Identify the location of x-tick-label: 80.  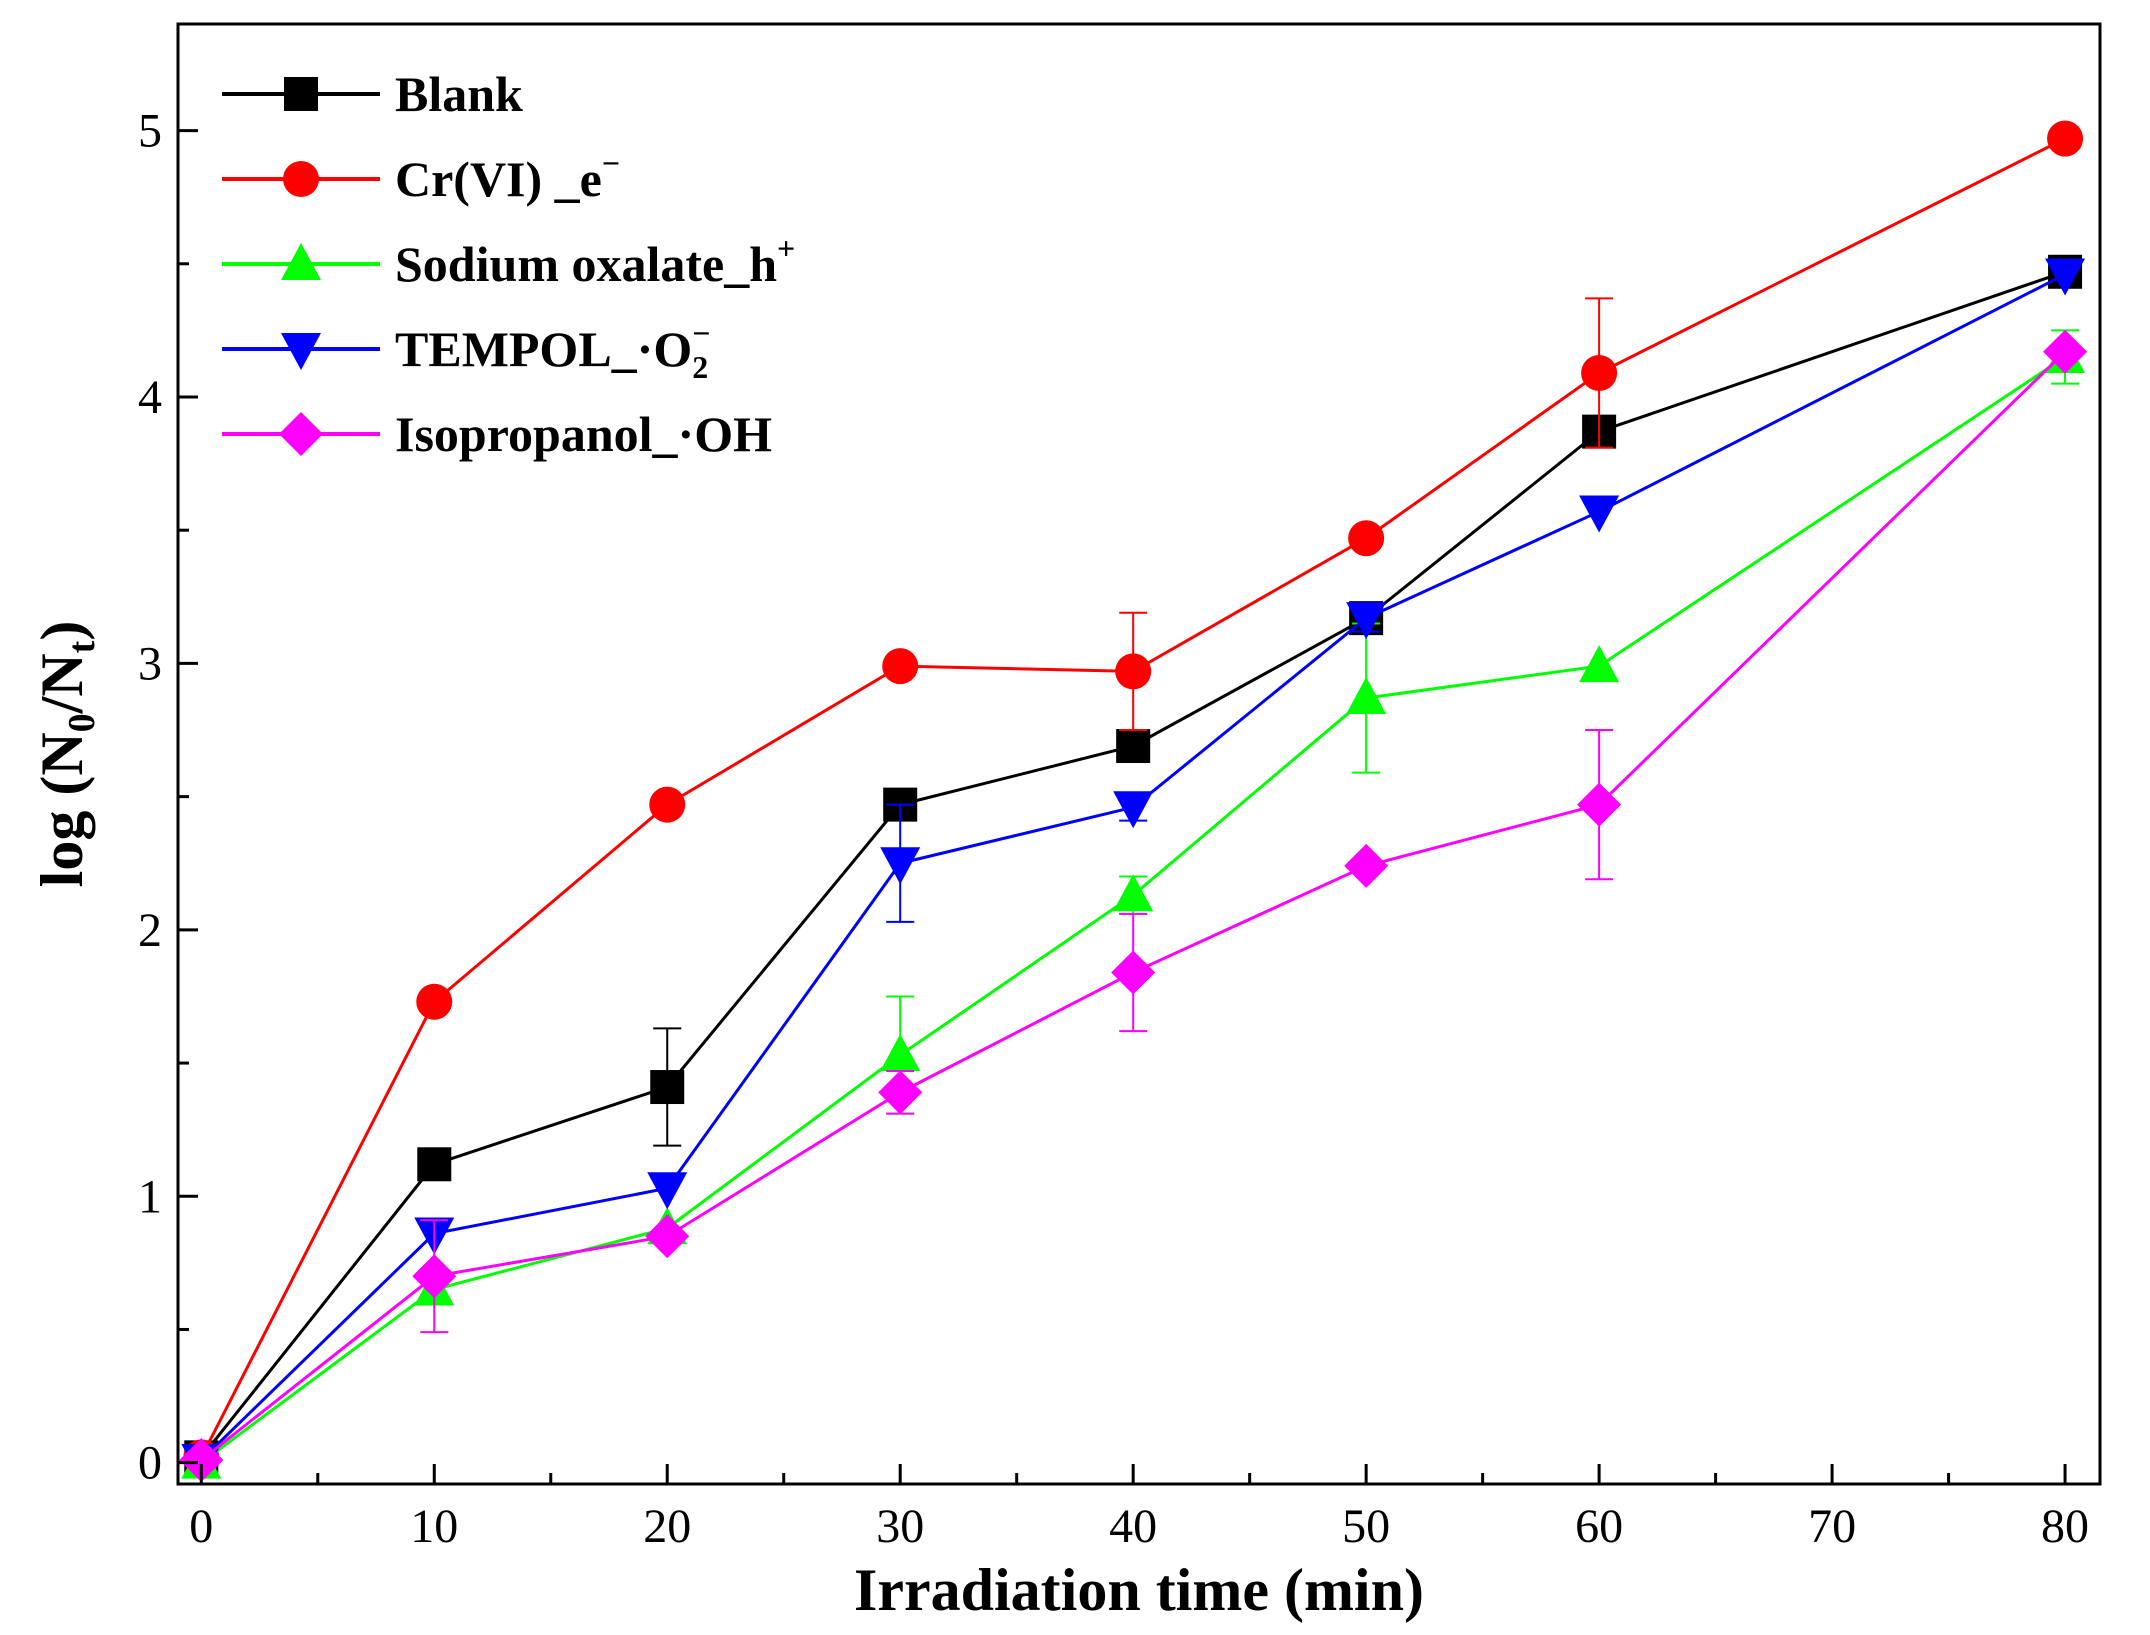
(2065, 1526).